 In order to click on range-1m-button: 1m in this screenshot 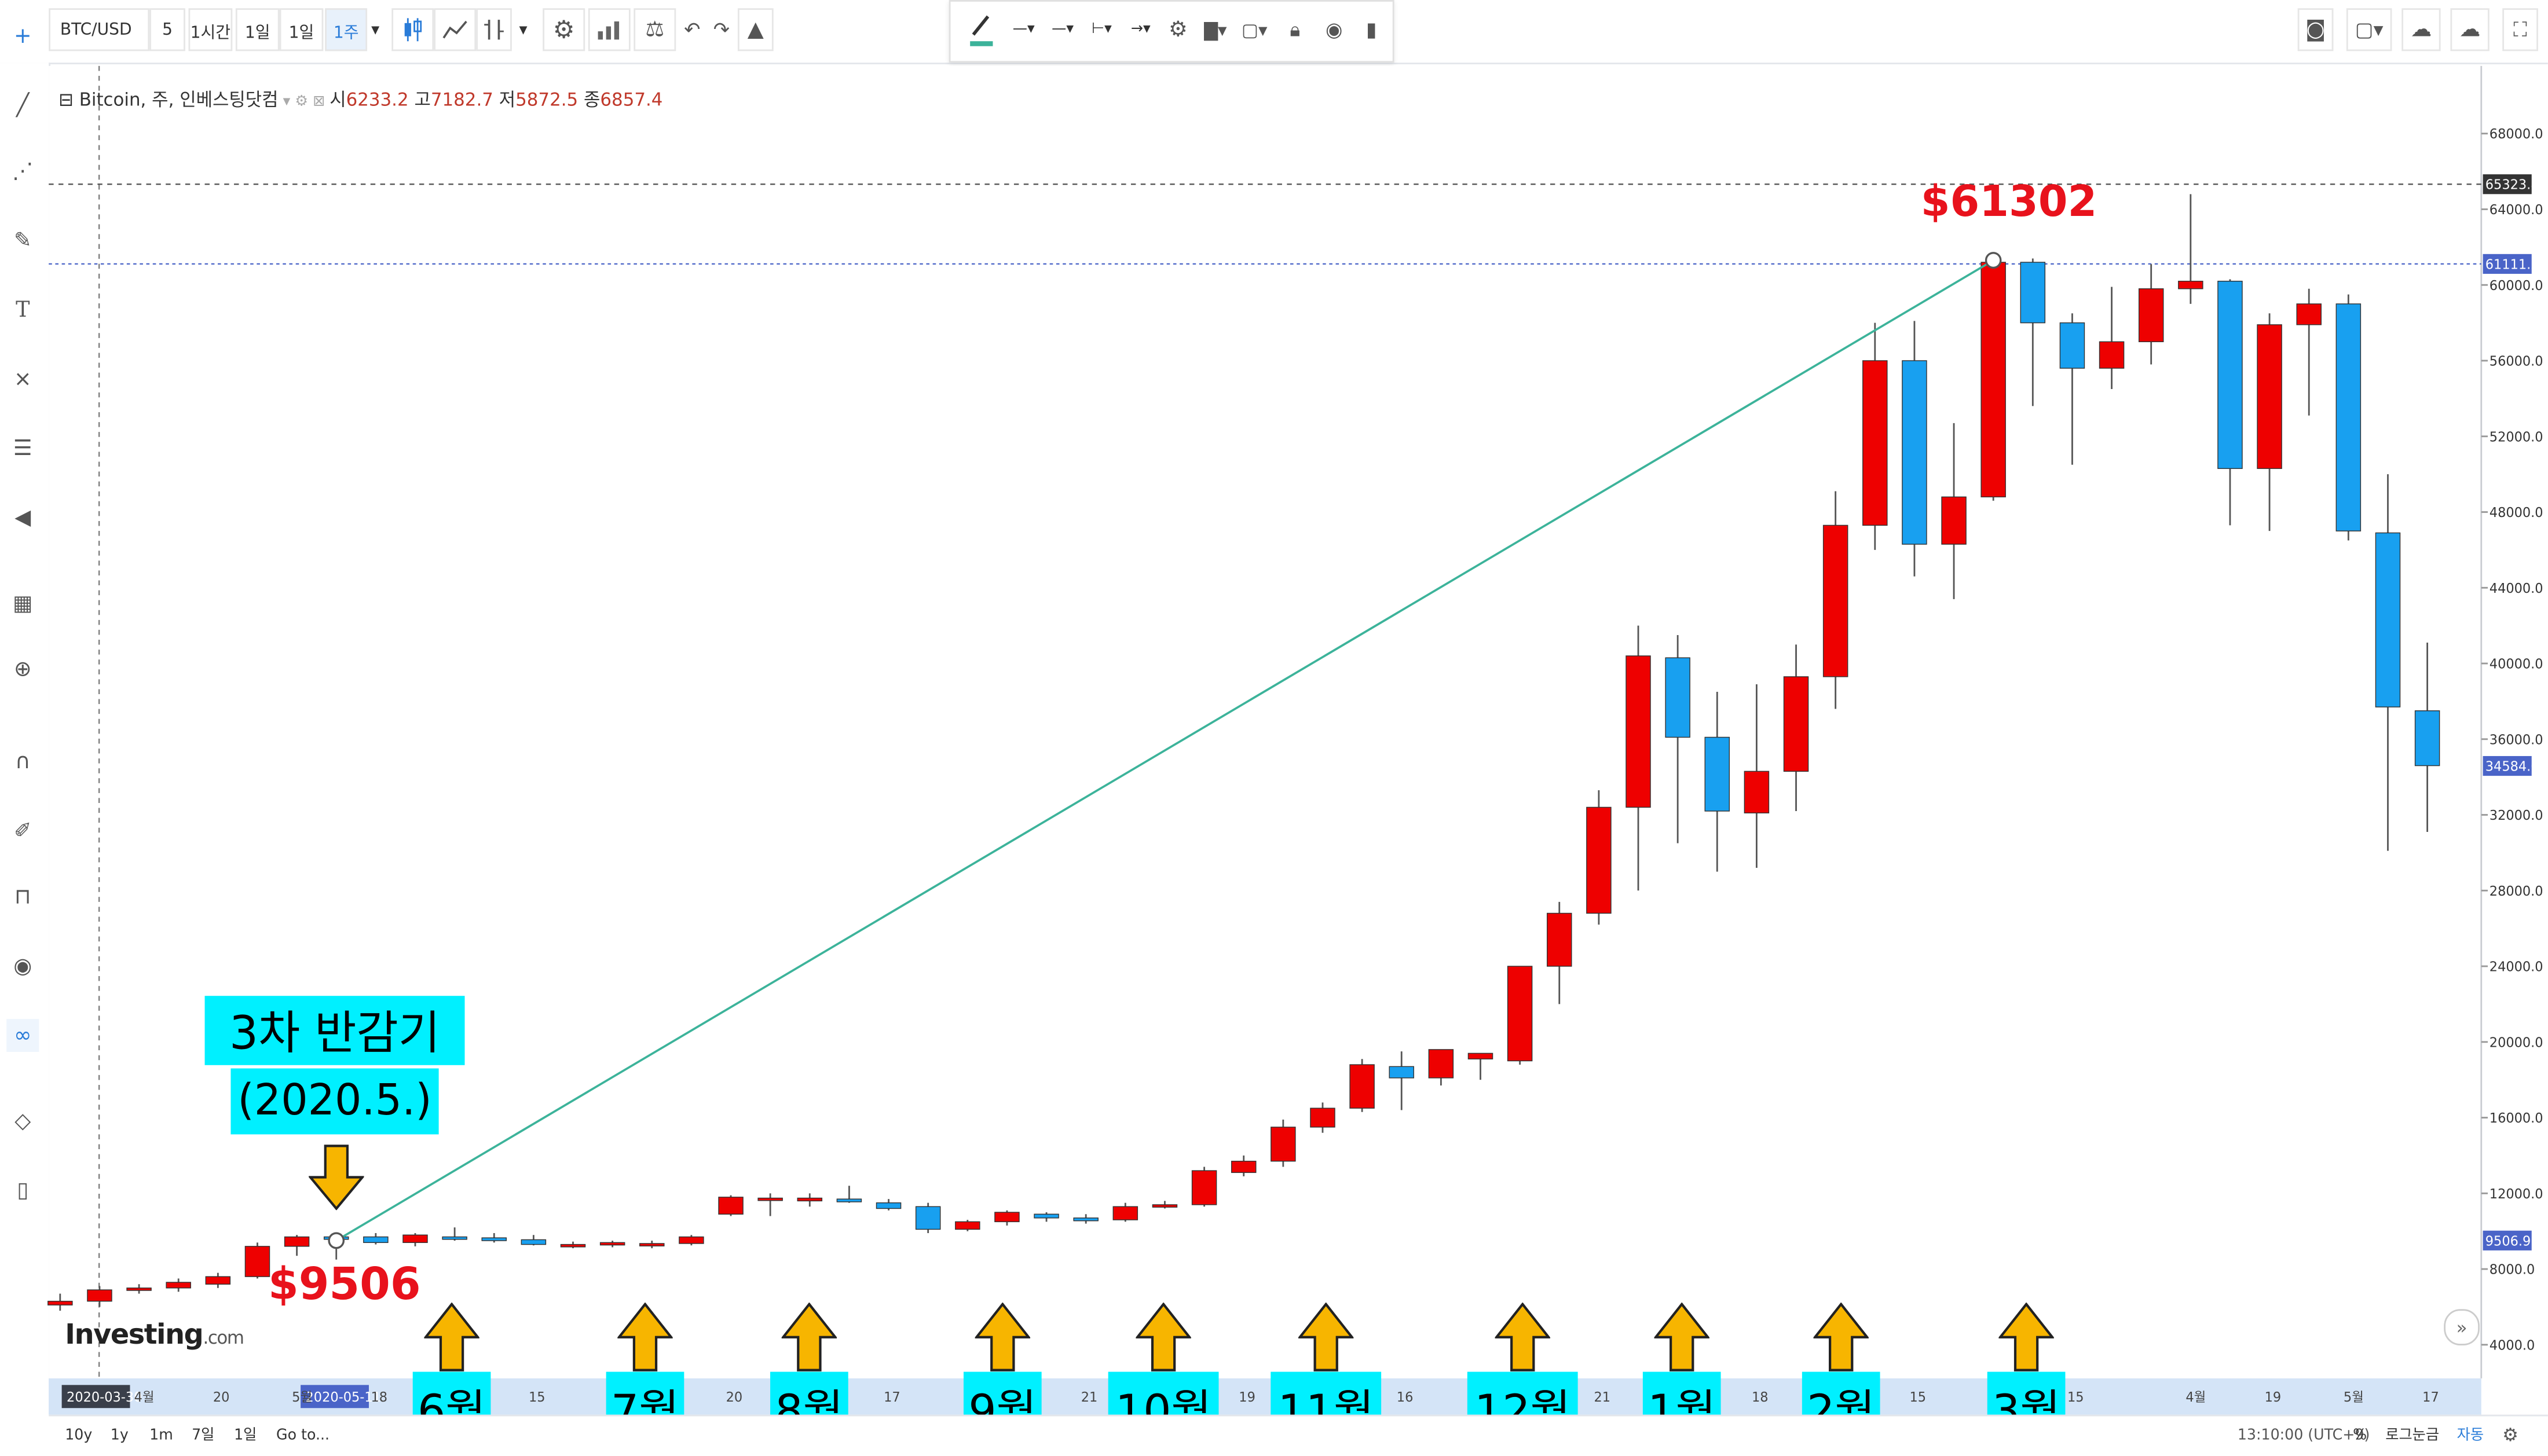, I will do `click(161, 1436)`.